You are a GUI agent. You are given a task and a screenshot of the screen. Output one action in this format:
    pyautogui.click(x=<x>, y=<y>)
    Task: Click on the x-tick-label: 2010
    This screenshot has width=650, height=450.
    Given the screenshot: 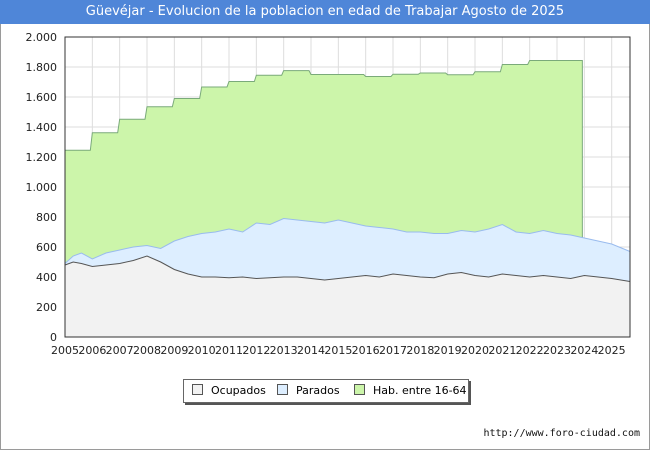 What is the action you would take?
    pyautogui.click(x=202, y=350)
    